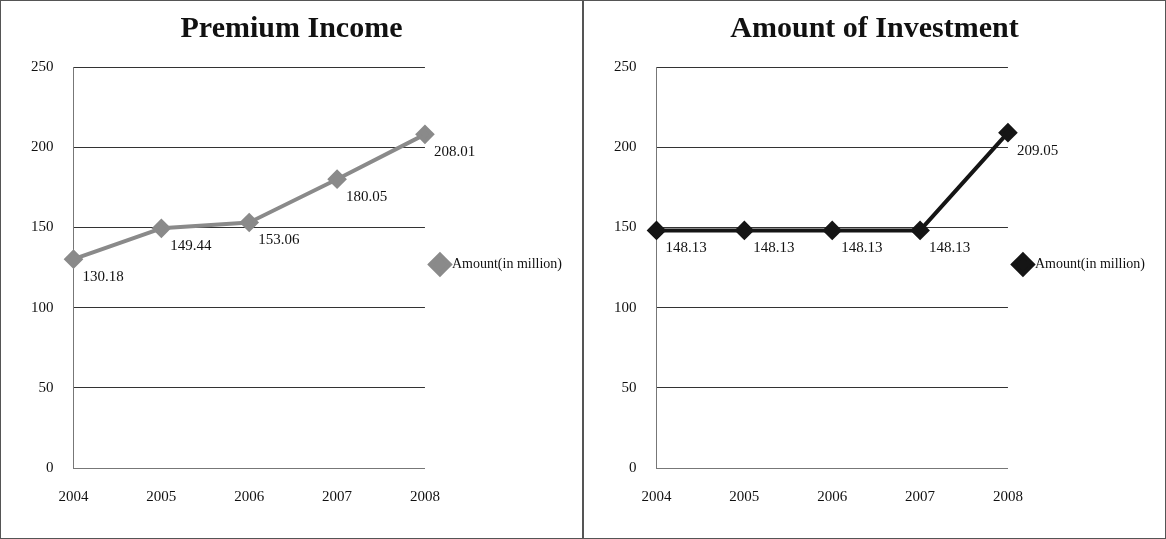 The height and width of the screenshot is (539, 1166). What do you see at coordinates (454, 151) in the screenshot?
I see `data-label: 208.01` at bounding box center [454, 151].